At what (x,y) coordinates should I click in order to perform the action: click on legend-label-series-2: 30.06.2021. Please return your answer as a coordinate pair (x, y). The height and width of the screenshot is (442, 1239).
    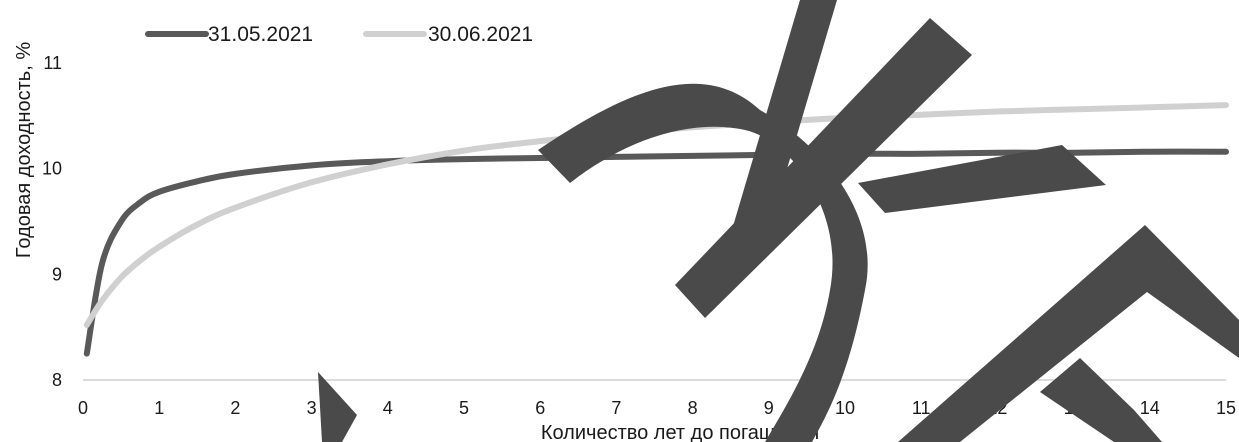
    Looking at the image, I should click on (480, 34).